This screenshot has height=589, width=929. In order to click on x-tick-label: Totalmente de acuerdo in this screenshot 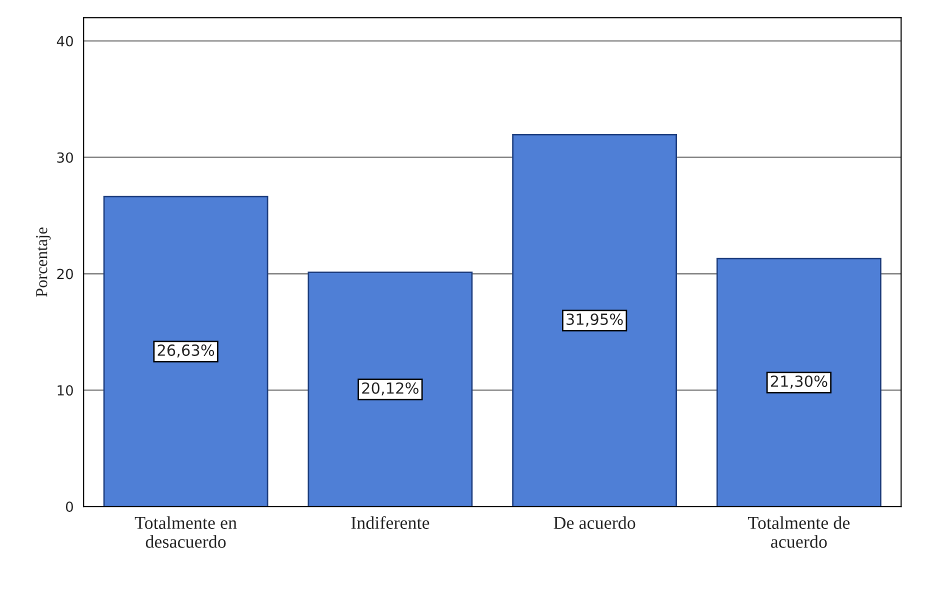, I will do `click(799, 532)`.